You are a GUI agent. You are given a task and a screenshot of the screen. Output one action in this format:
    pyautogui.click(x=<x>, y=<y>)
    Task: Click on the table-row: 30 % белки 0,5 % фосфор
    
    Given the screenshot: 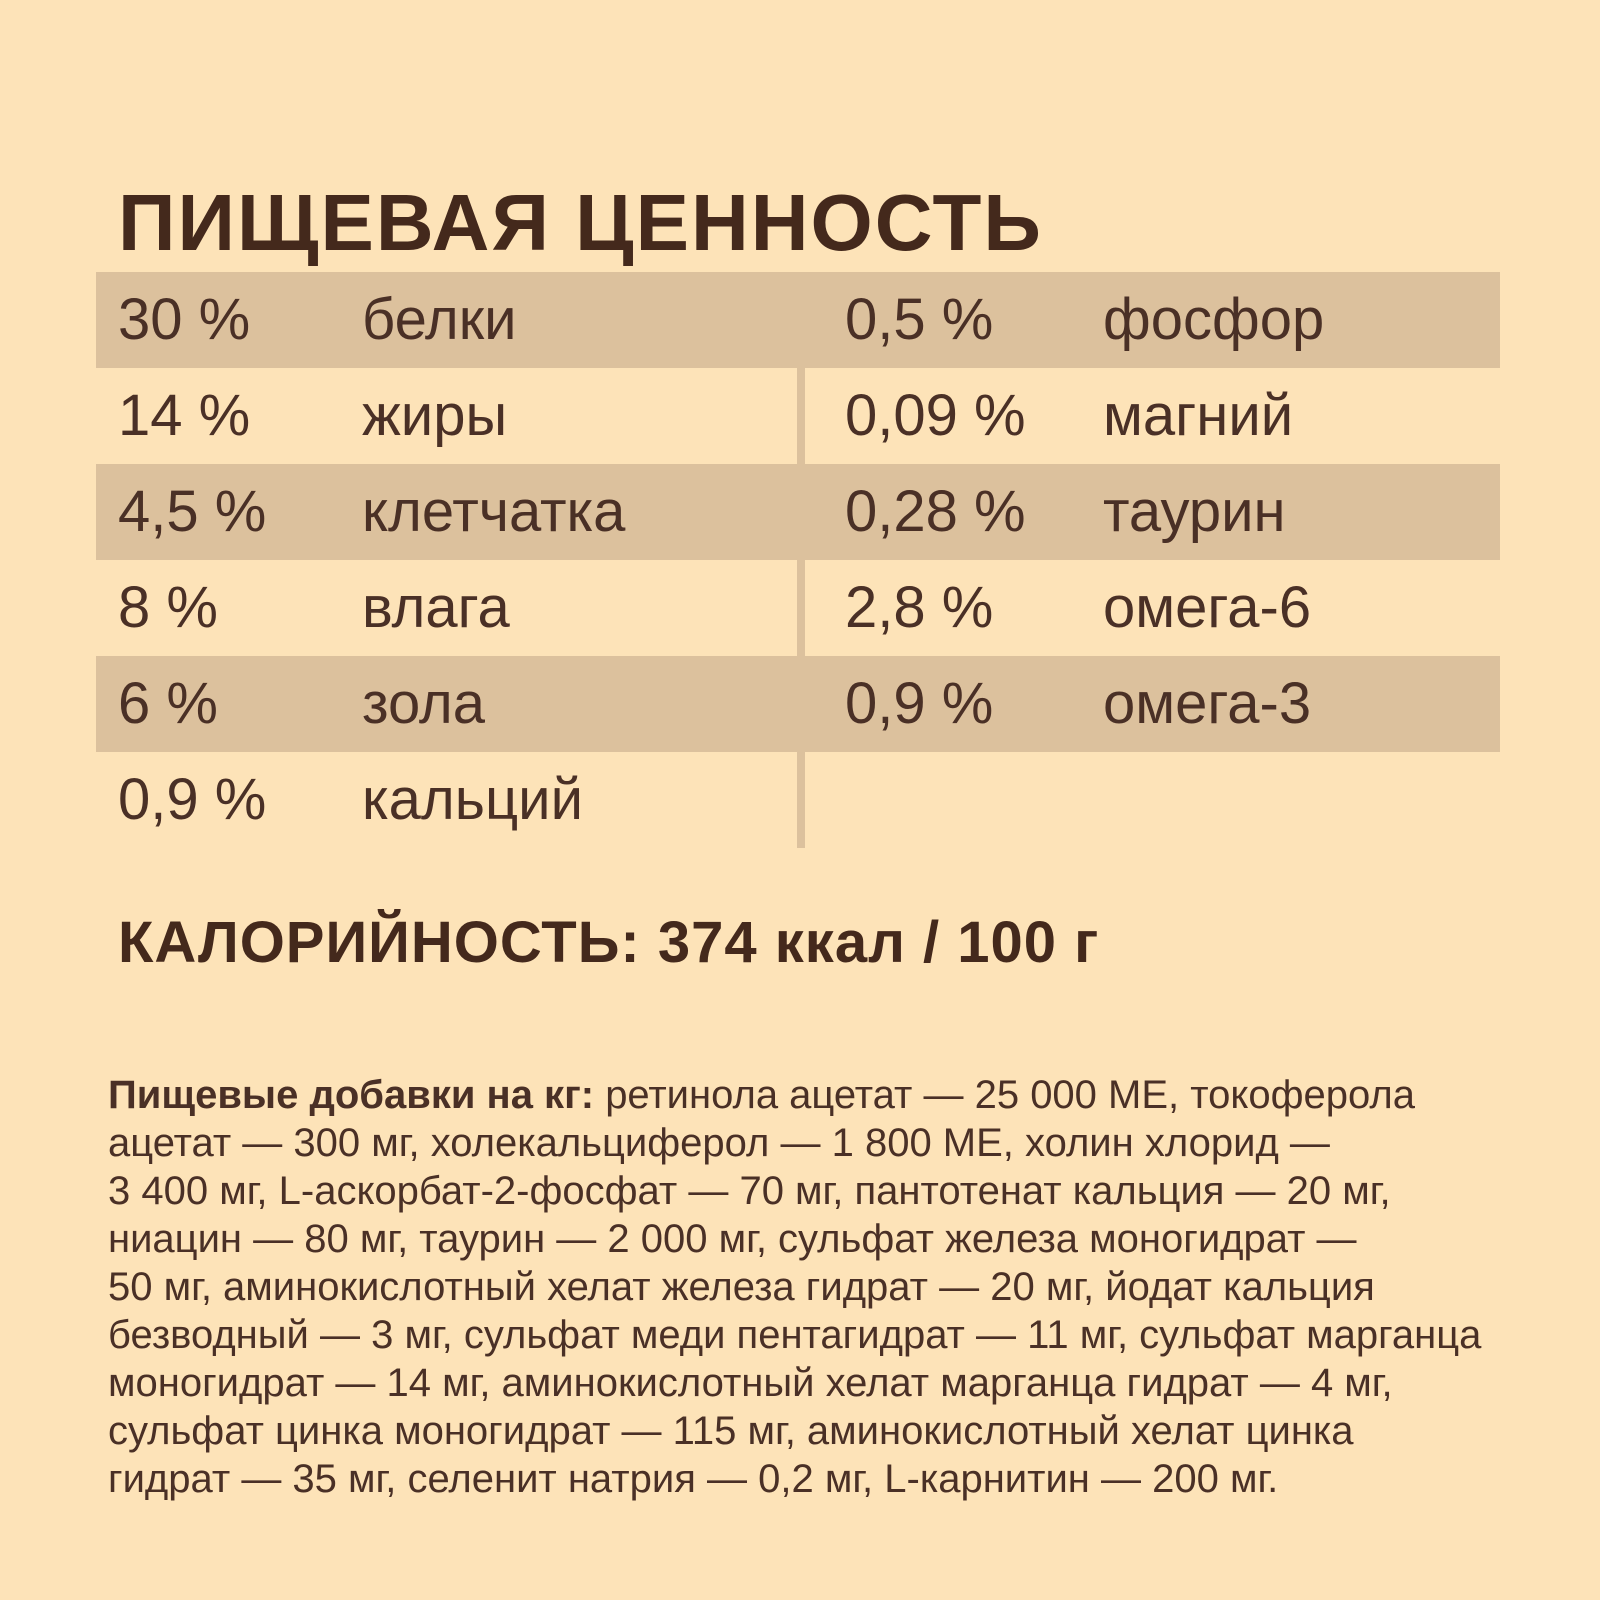 What is the action you would take?
    pyautogui.click(x=798, y=320)
    